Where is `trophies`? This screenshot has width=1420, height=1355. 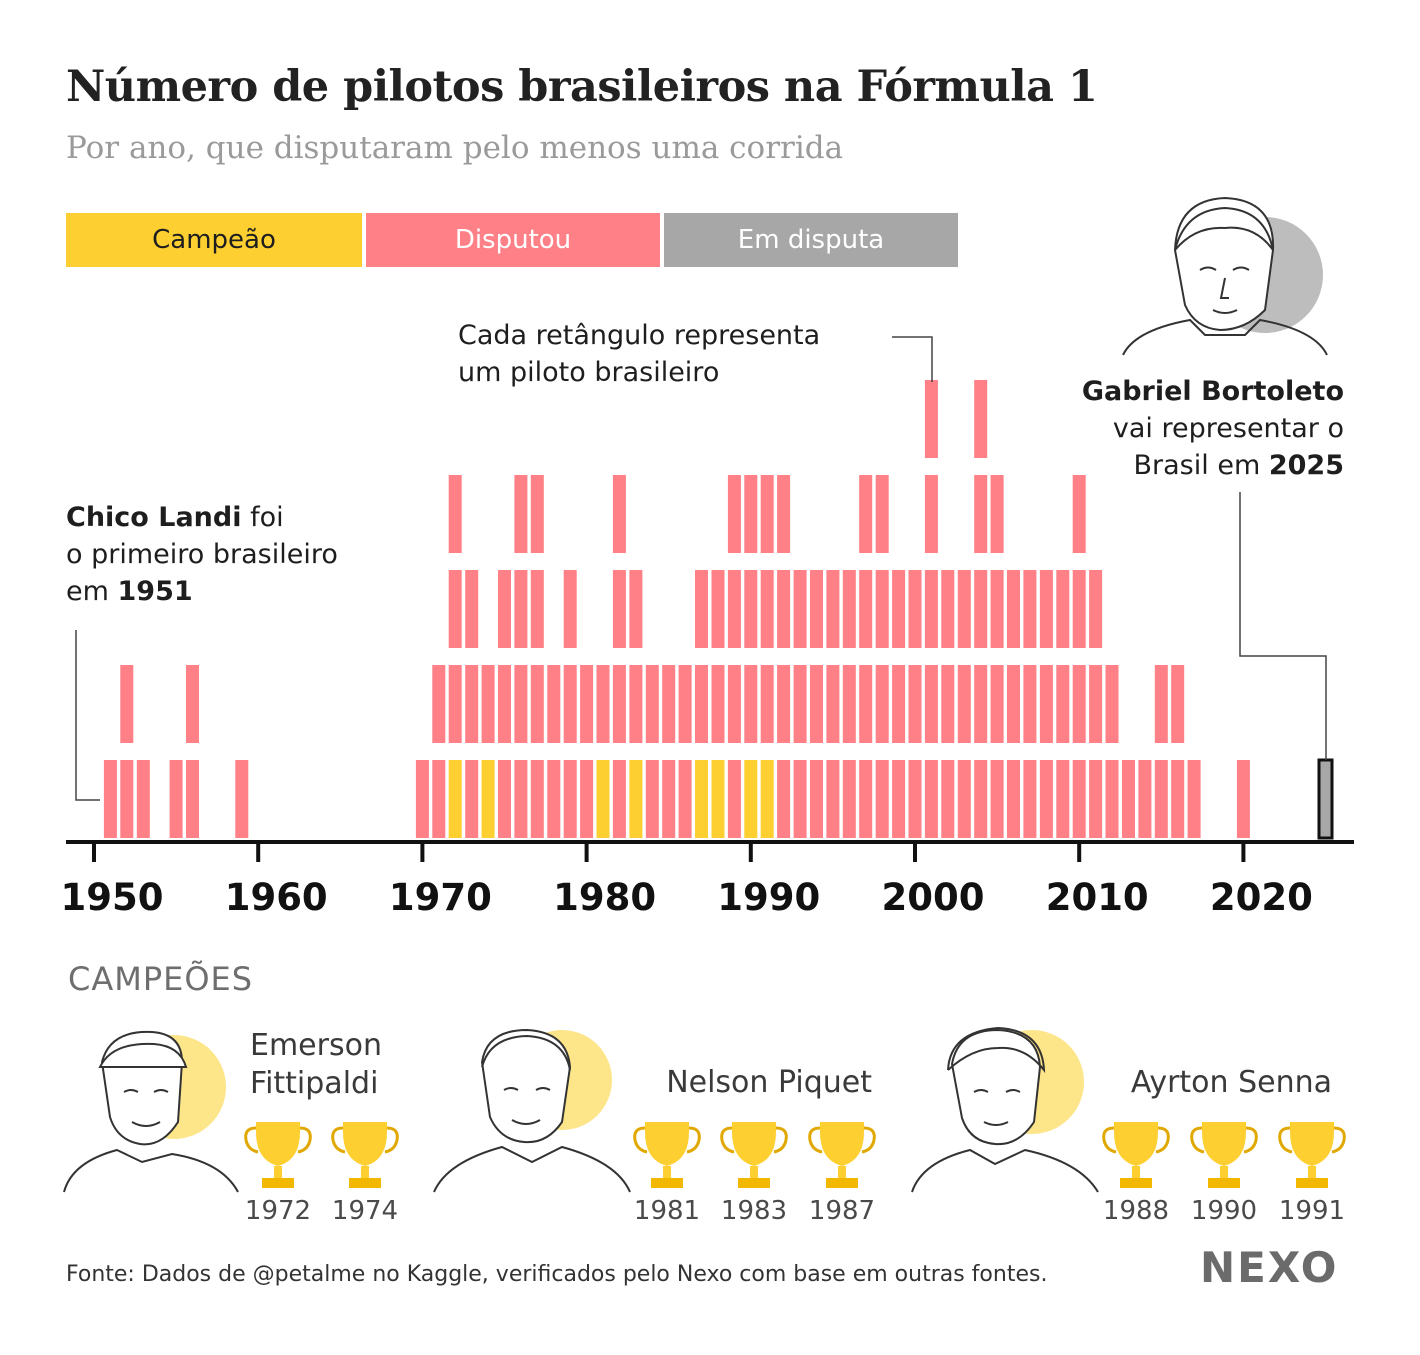
trophies is located at coordinates (795, 1155).